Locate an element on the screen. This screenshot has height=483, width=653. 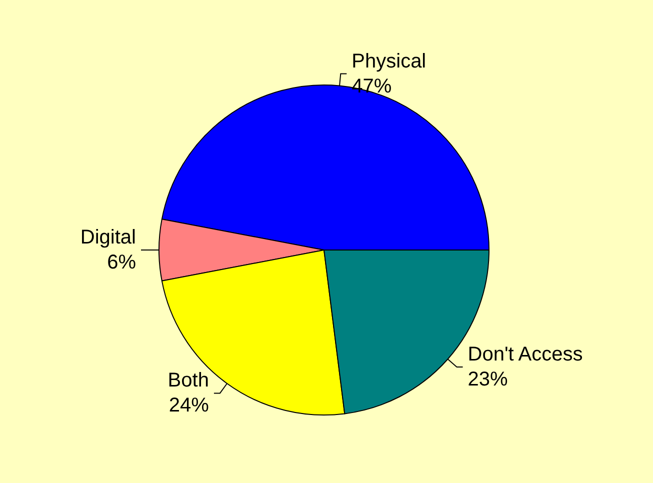
slice-label: Digital is located at coordinates (108, 237).